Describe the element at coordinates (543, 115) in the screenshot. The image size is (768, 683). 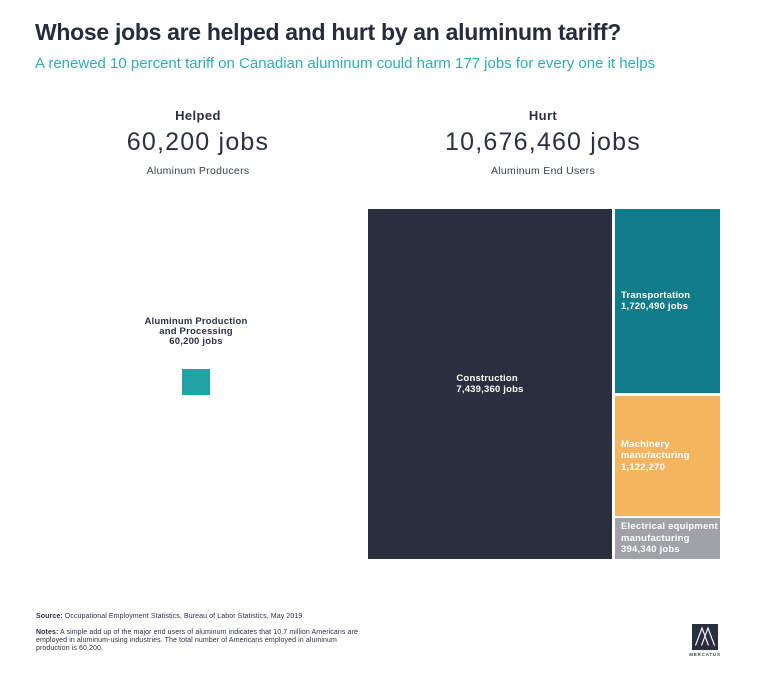
I see `hurt-label: Hurt` at that location.